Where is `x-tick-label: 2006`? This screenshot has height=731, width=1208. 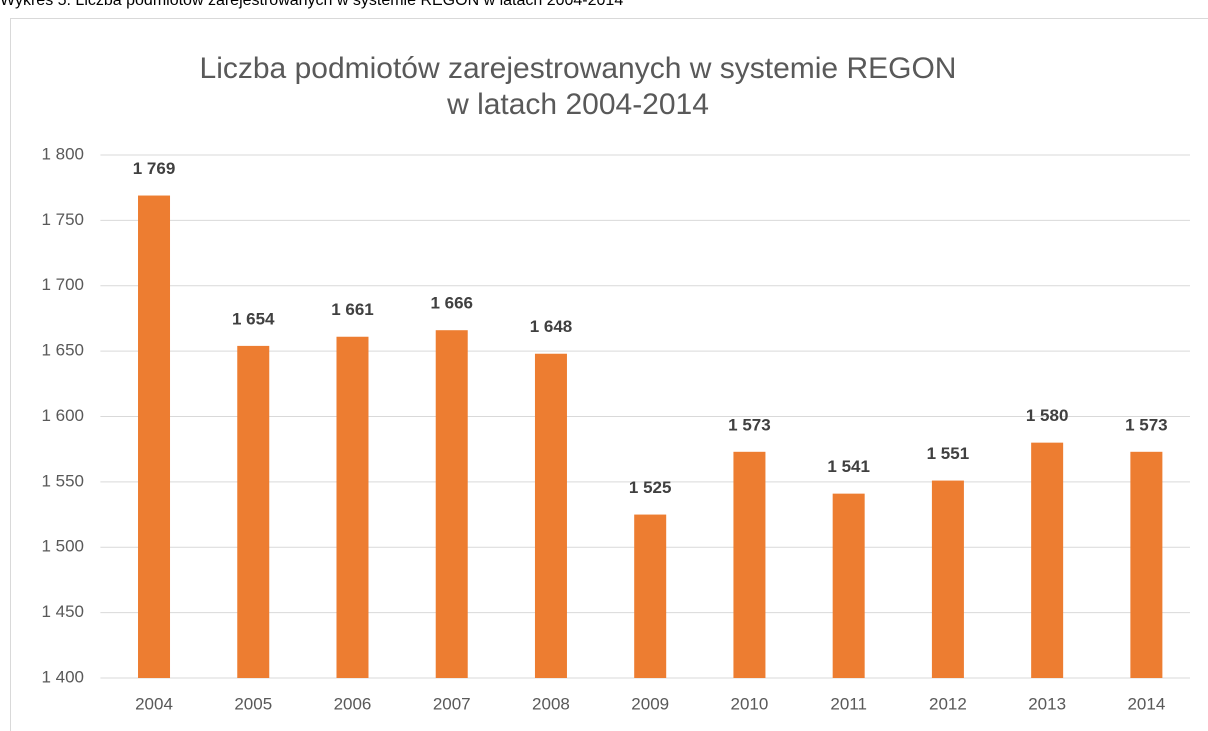
x-tick-label: 2006 is located at coordinates (353, 703).